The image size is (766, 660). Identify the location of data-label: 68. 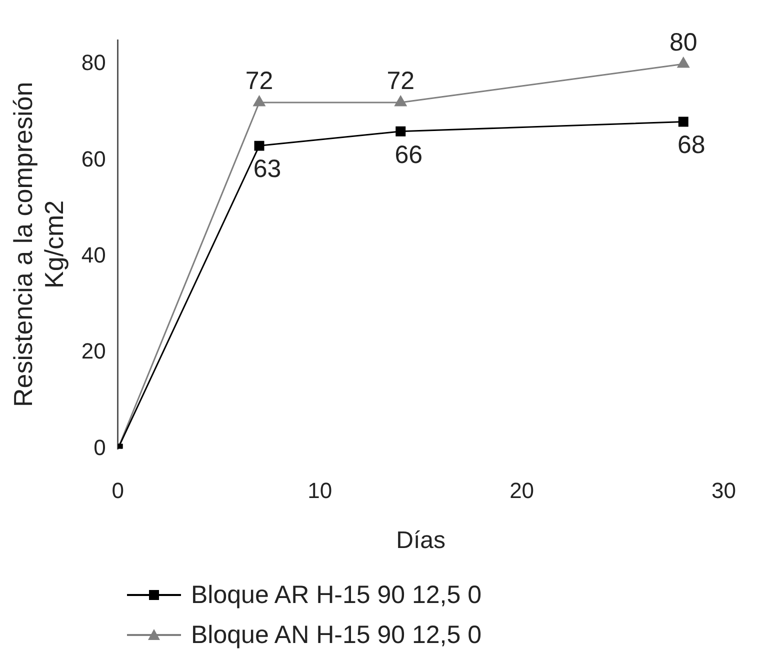
(691, 145).